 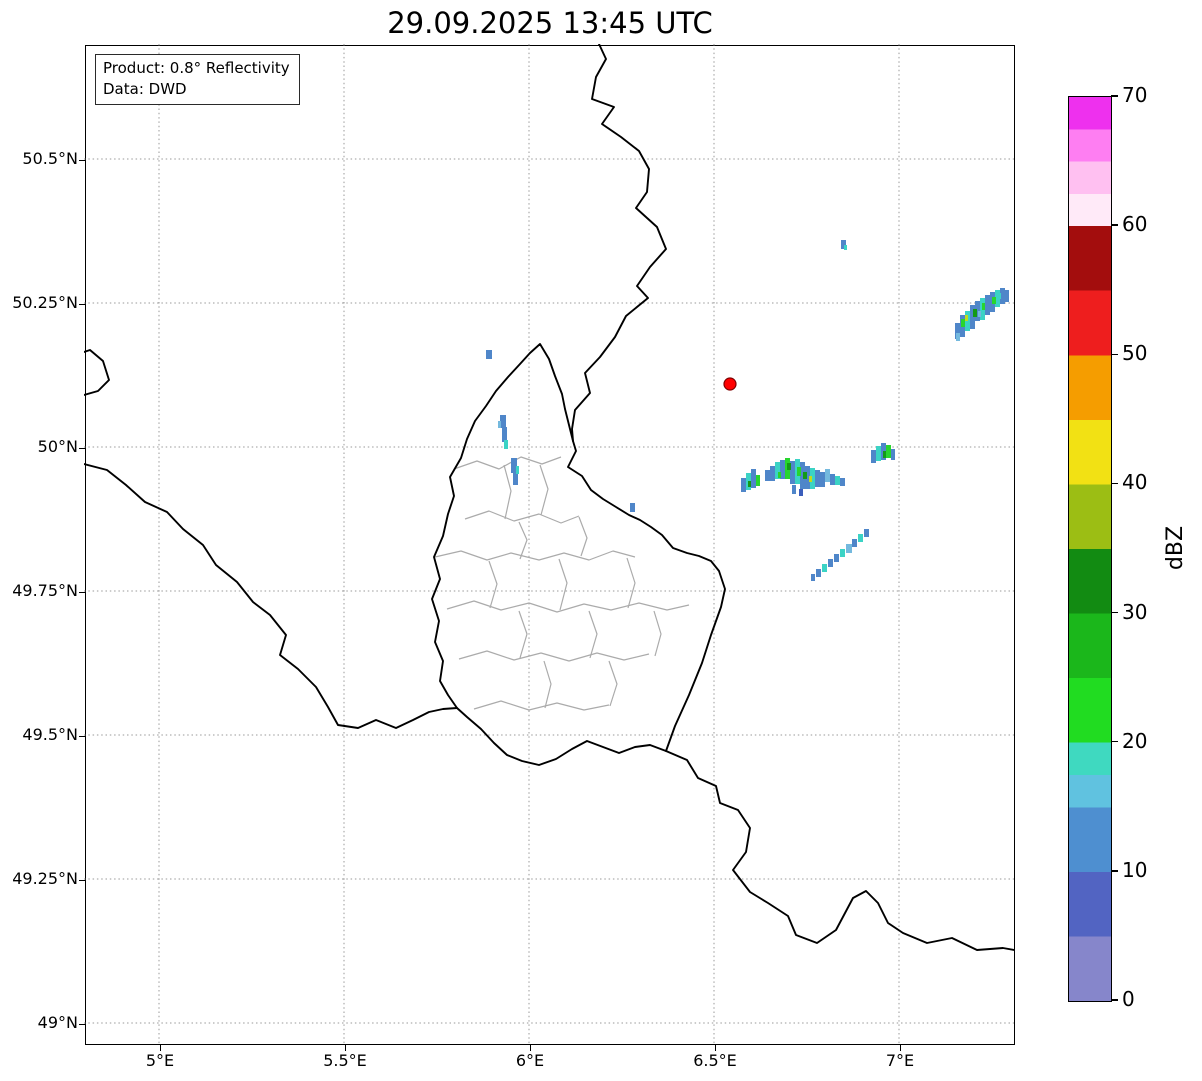 What do you see at coordinates (550, 23) in the screenshot?
I see `figure-title: 29.09.2025 13:45 UTC` at bounding box center [550, 23].